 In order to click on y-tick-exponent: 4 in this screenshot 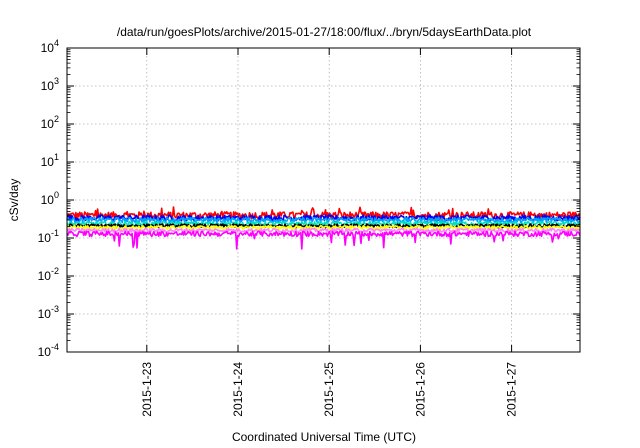, I will do `click(56, 43)`.